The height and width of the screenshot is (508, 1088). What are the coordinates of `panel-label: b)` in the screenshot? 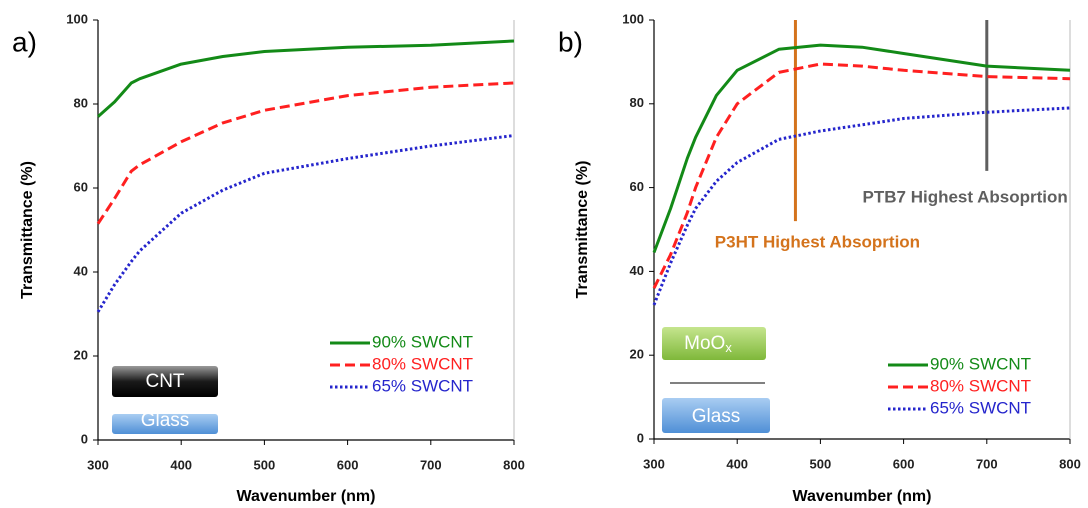 It's located at (570, 41).